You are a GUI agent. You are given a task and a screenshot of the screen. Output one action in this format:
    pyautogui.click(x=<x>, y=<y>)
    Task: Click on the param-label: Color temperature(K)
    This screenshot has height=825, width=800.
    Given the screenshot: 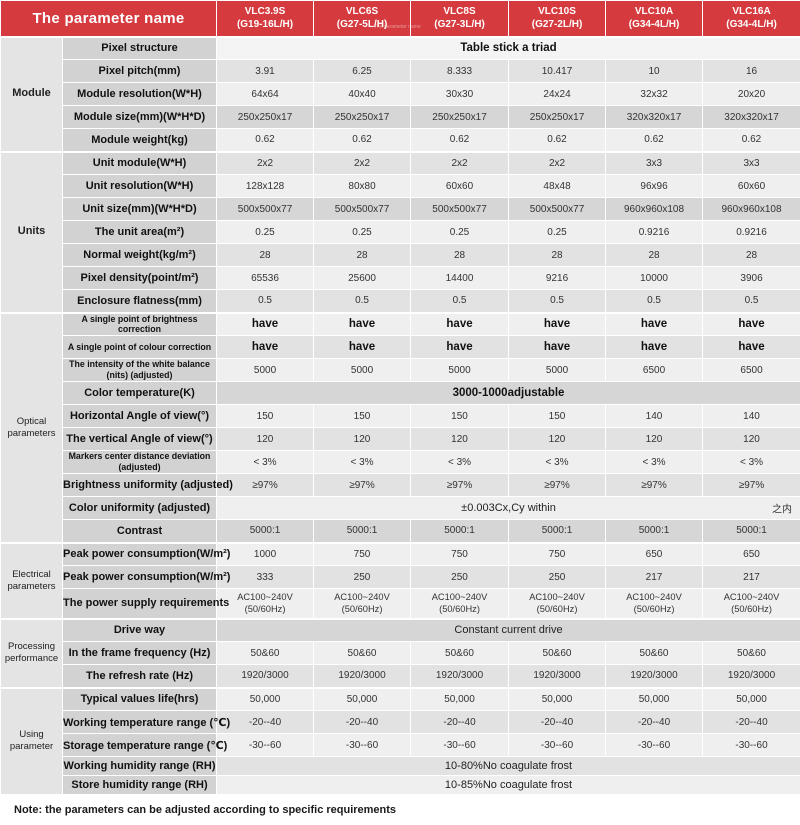 What is the action you would take?
    pyautogui.click(x=139, y=393)
    